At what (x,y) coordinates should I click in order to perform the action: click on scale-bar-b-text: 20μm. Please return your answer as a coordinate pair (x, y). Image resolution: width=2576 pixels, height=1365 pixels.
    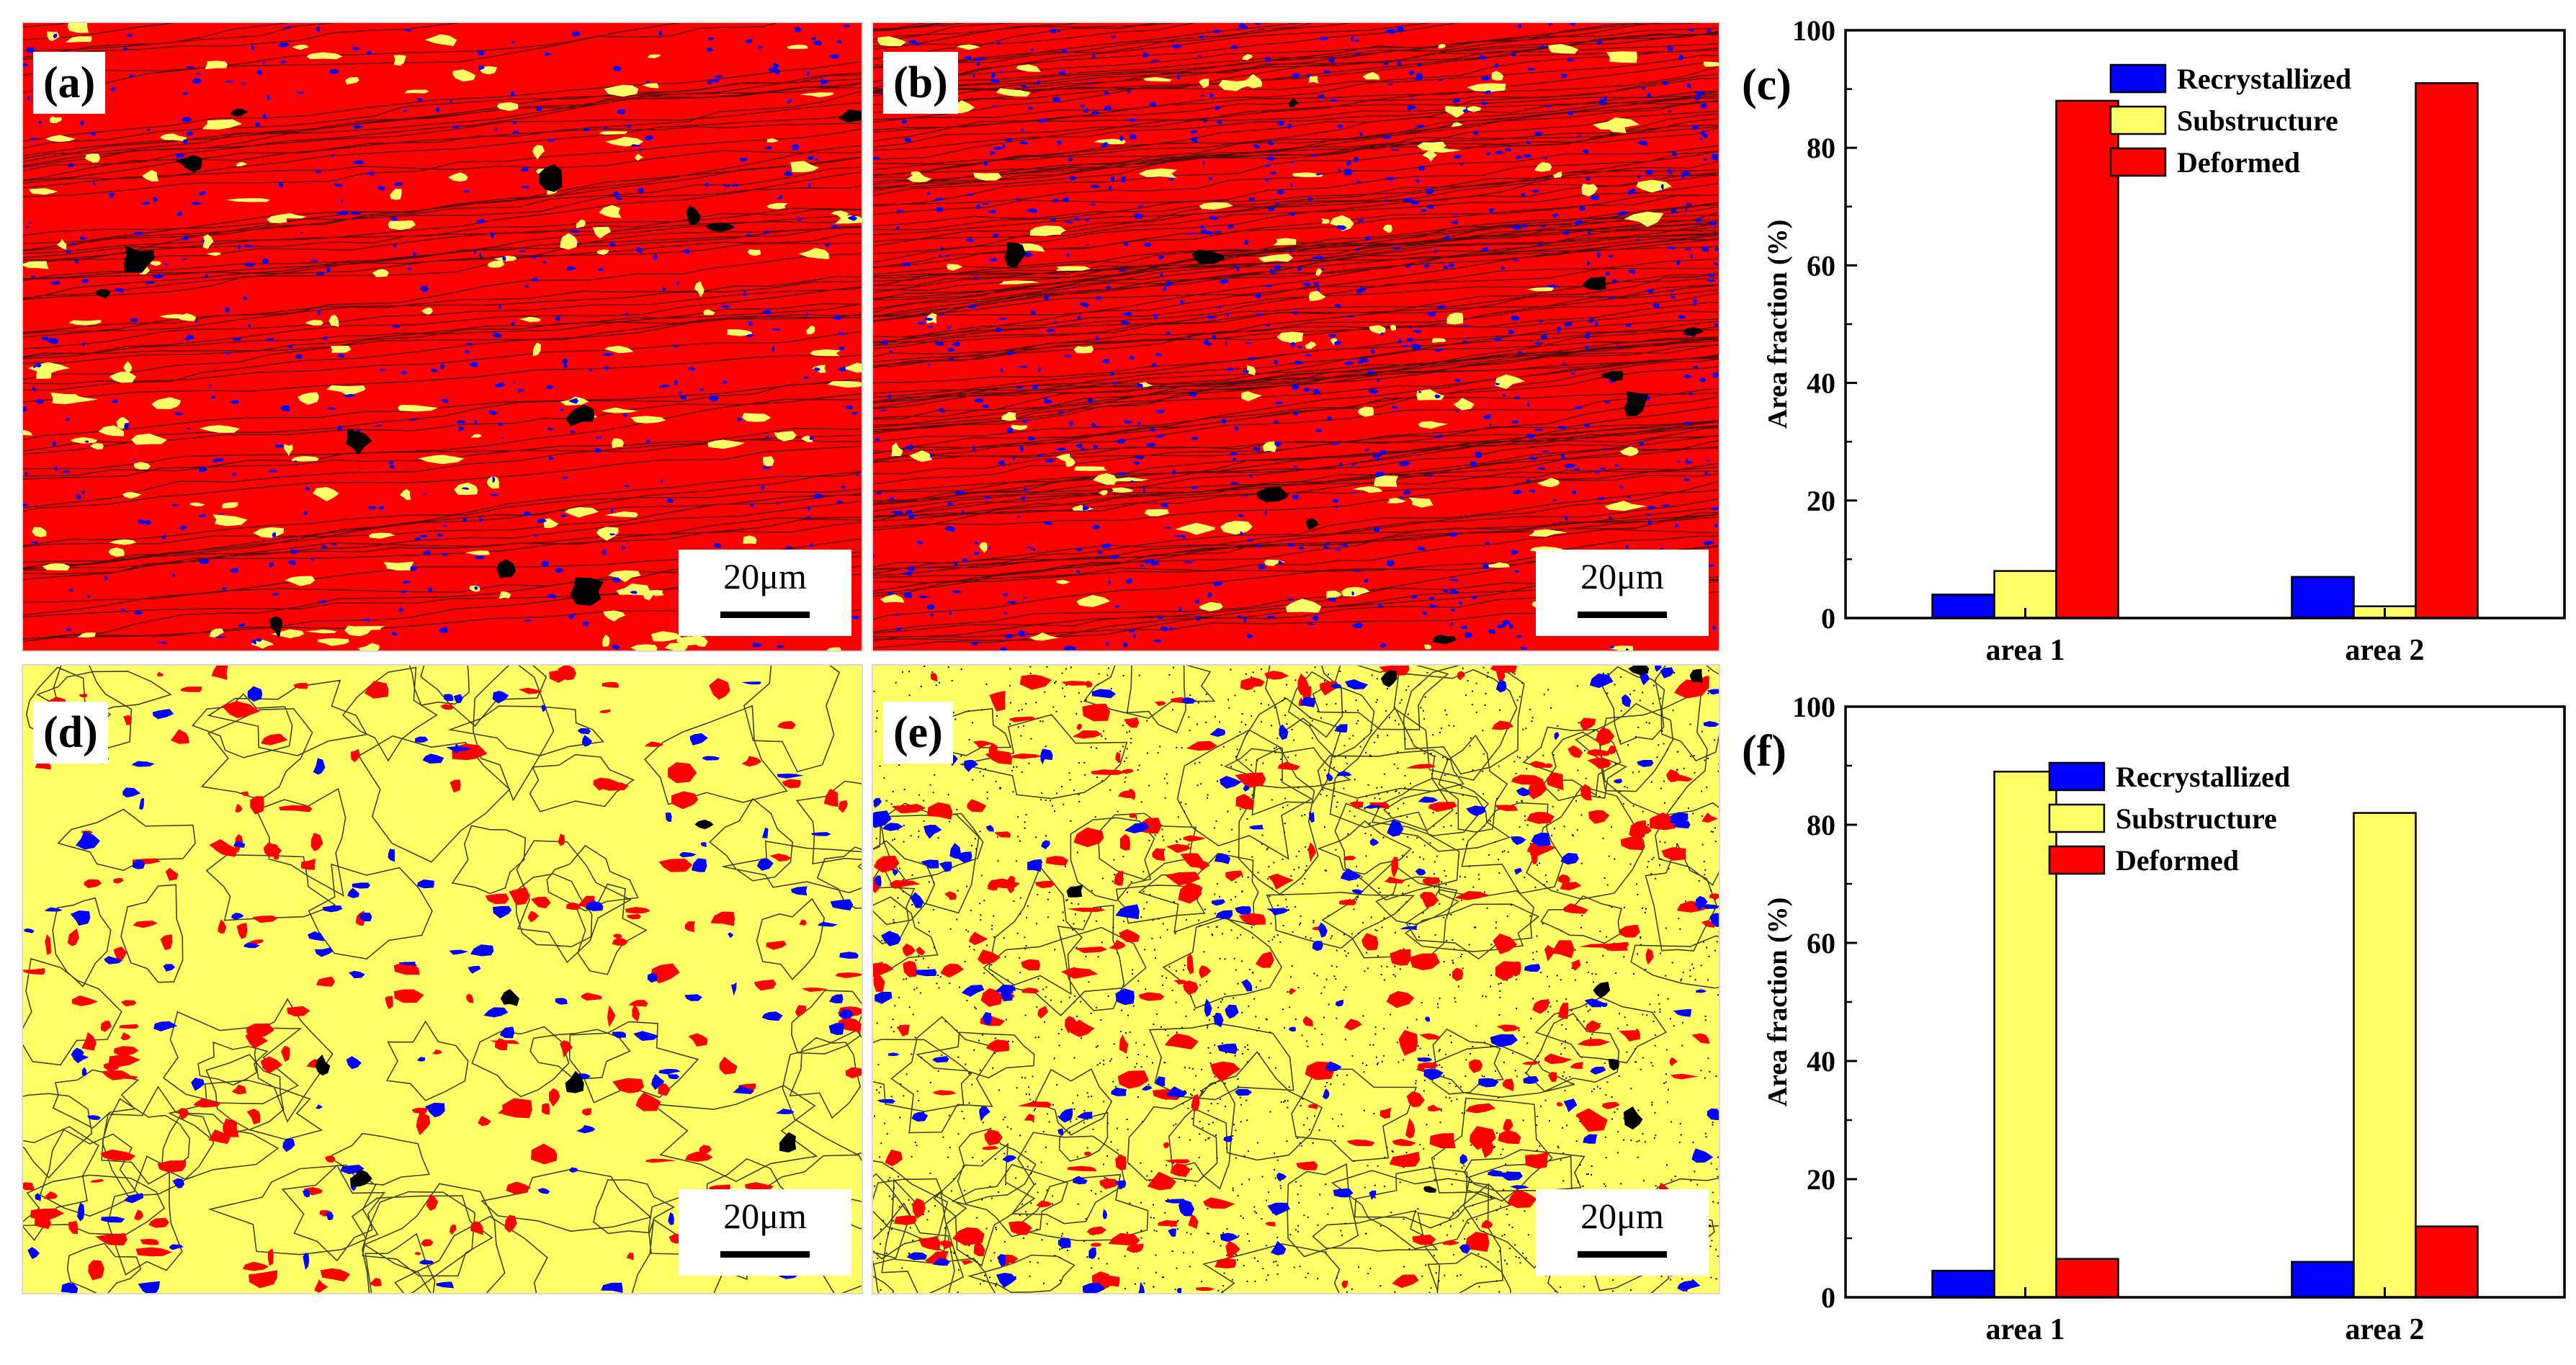
    Looking at the image, I should click on (1622, 576).